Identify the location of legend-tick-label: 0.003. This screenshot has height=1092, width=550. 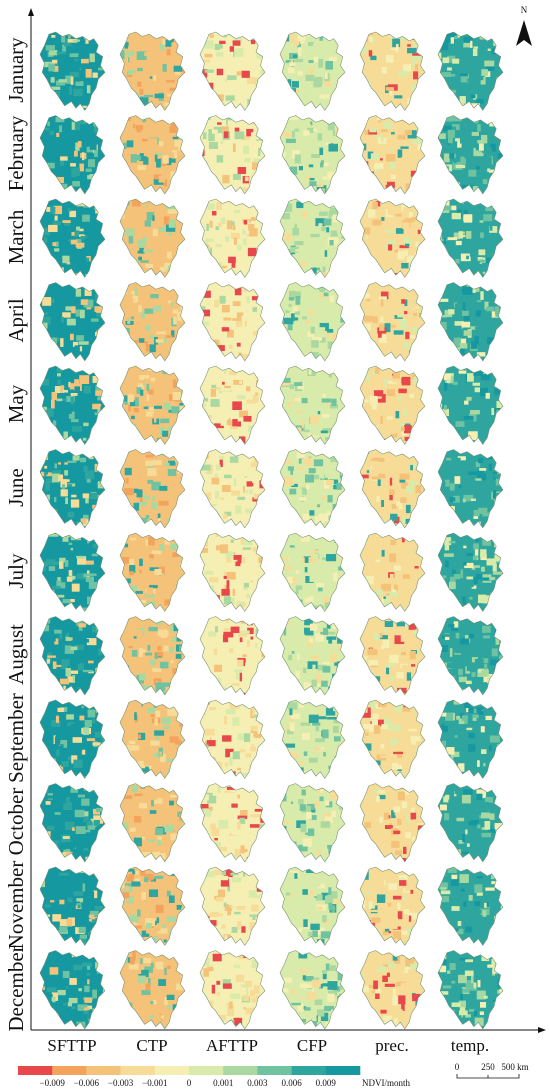
(257, 1083).